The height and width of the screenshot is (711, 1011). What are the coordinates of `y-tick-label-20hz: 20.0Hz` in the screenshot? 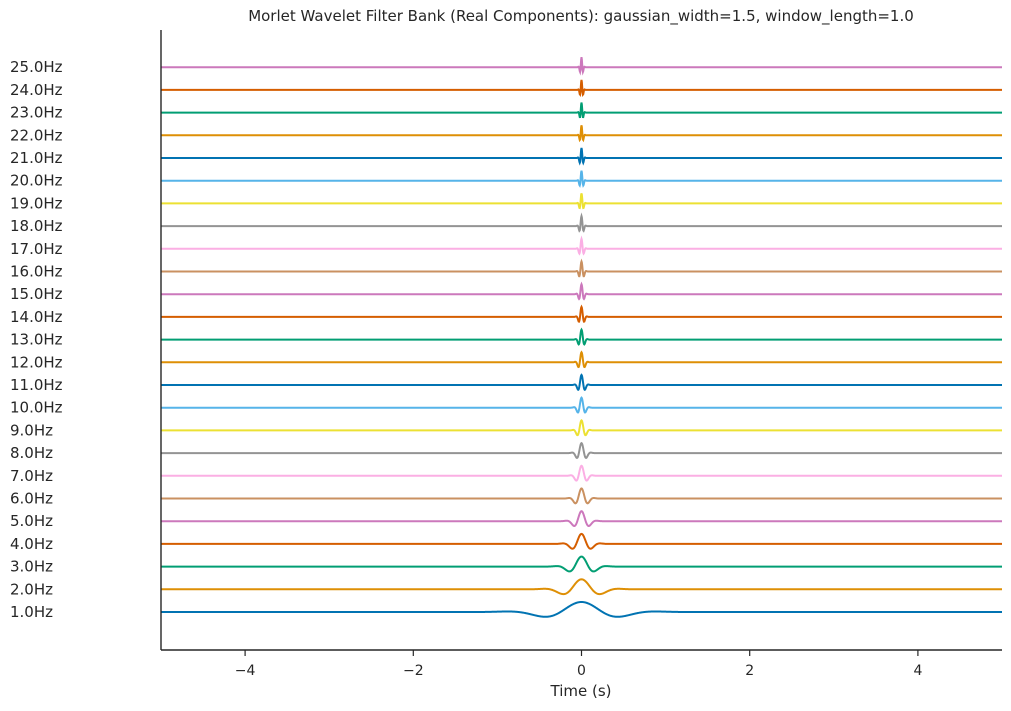 It's located at (36, 181).